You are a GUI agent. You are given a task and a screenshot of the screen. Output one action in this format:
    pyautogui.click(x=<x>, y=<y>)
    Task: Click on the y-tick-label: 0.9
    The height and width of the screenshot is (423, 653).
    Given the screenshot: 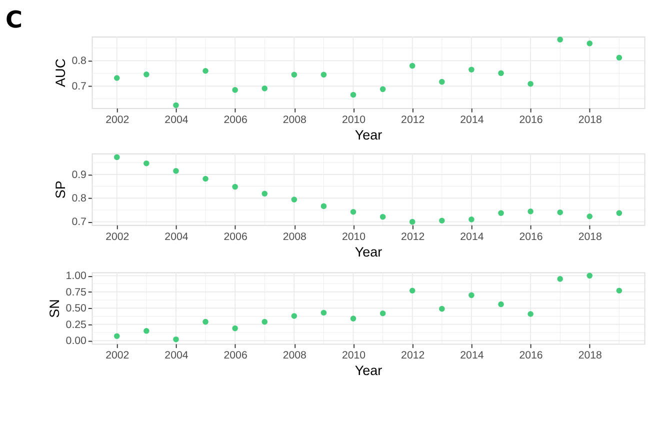 What is the action you would take?
    pyautogui.click(x=79, y=174)
    